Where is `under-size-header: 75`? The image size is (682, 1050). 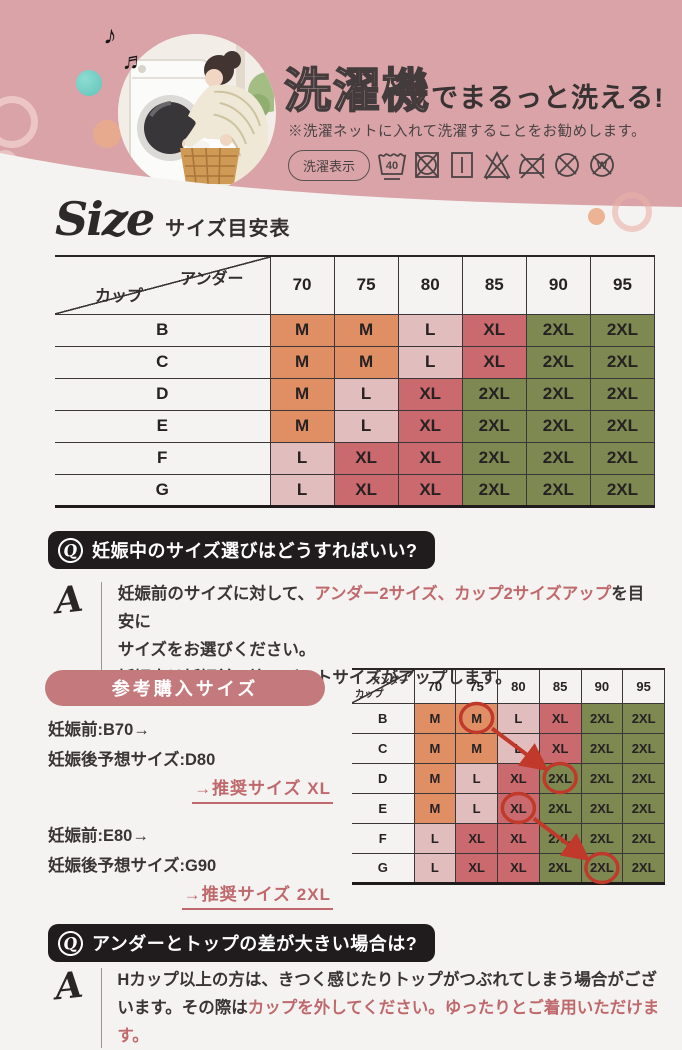
under-size-header: 75 is located at coordinates (477, 686).